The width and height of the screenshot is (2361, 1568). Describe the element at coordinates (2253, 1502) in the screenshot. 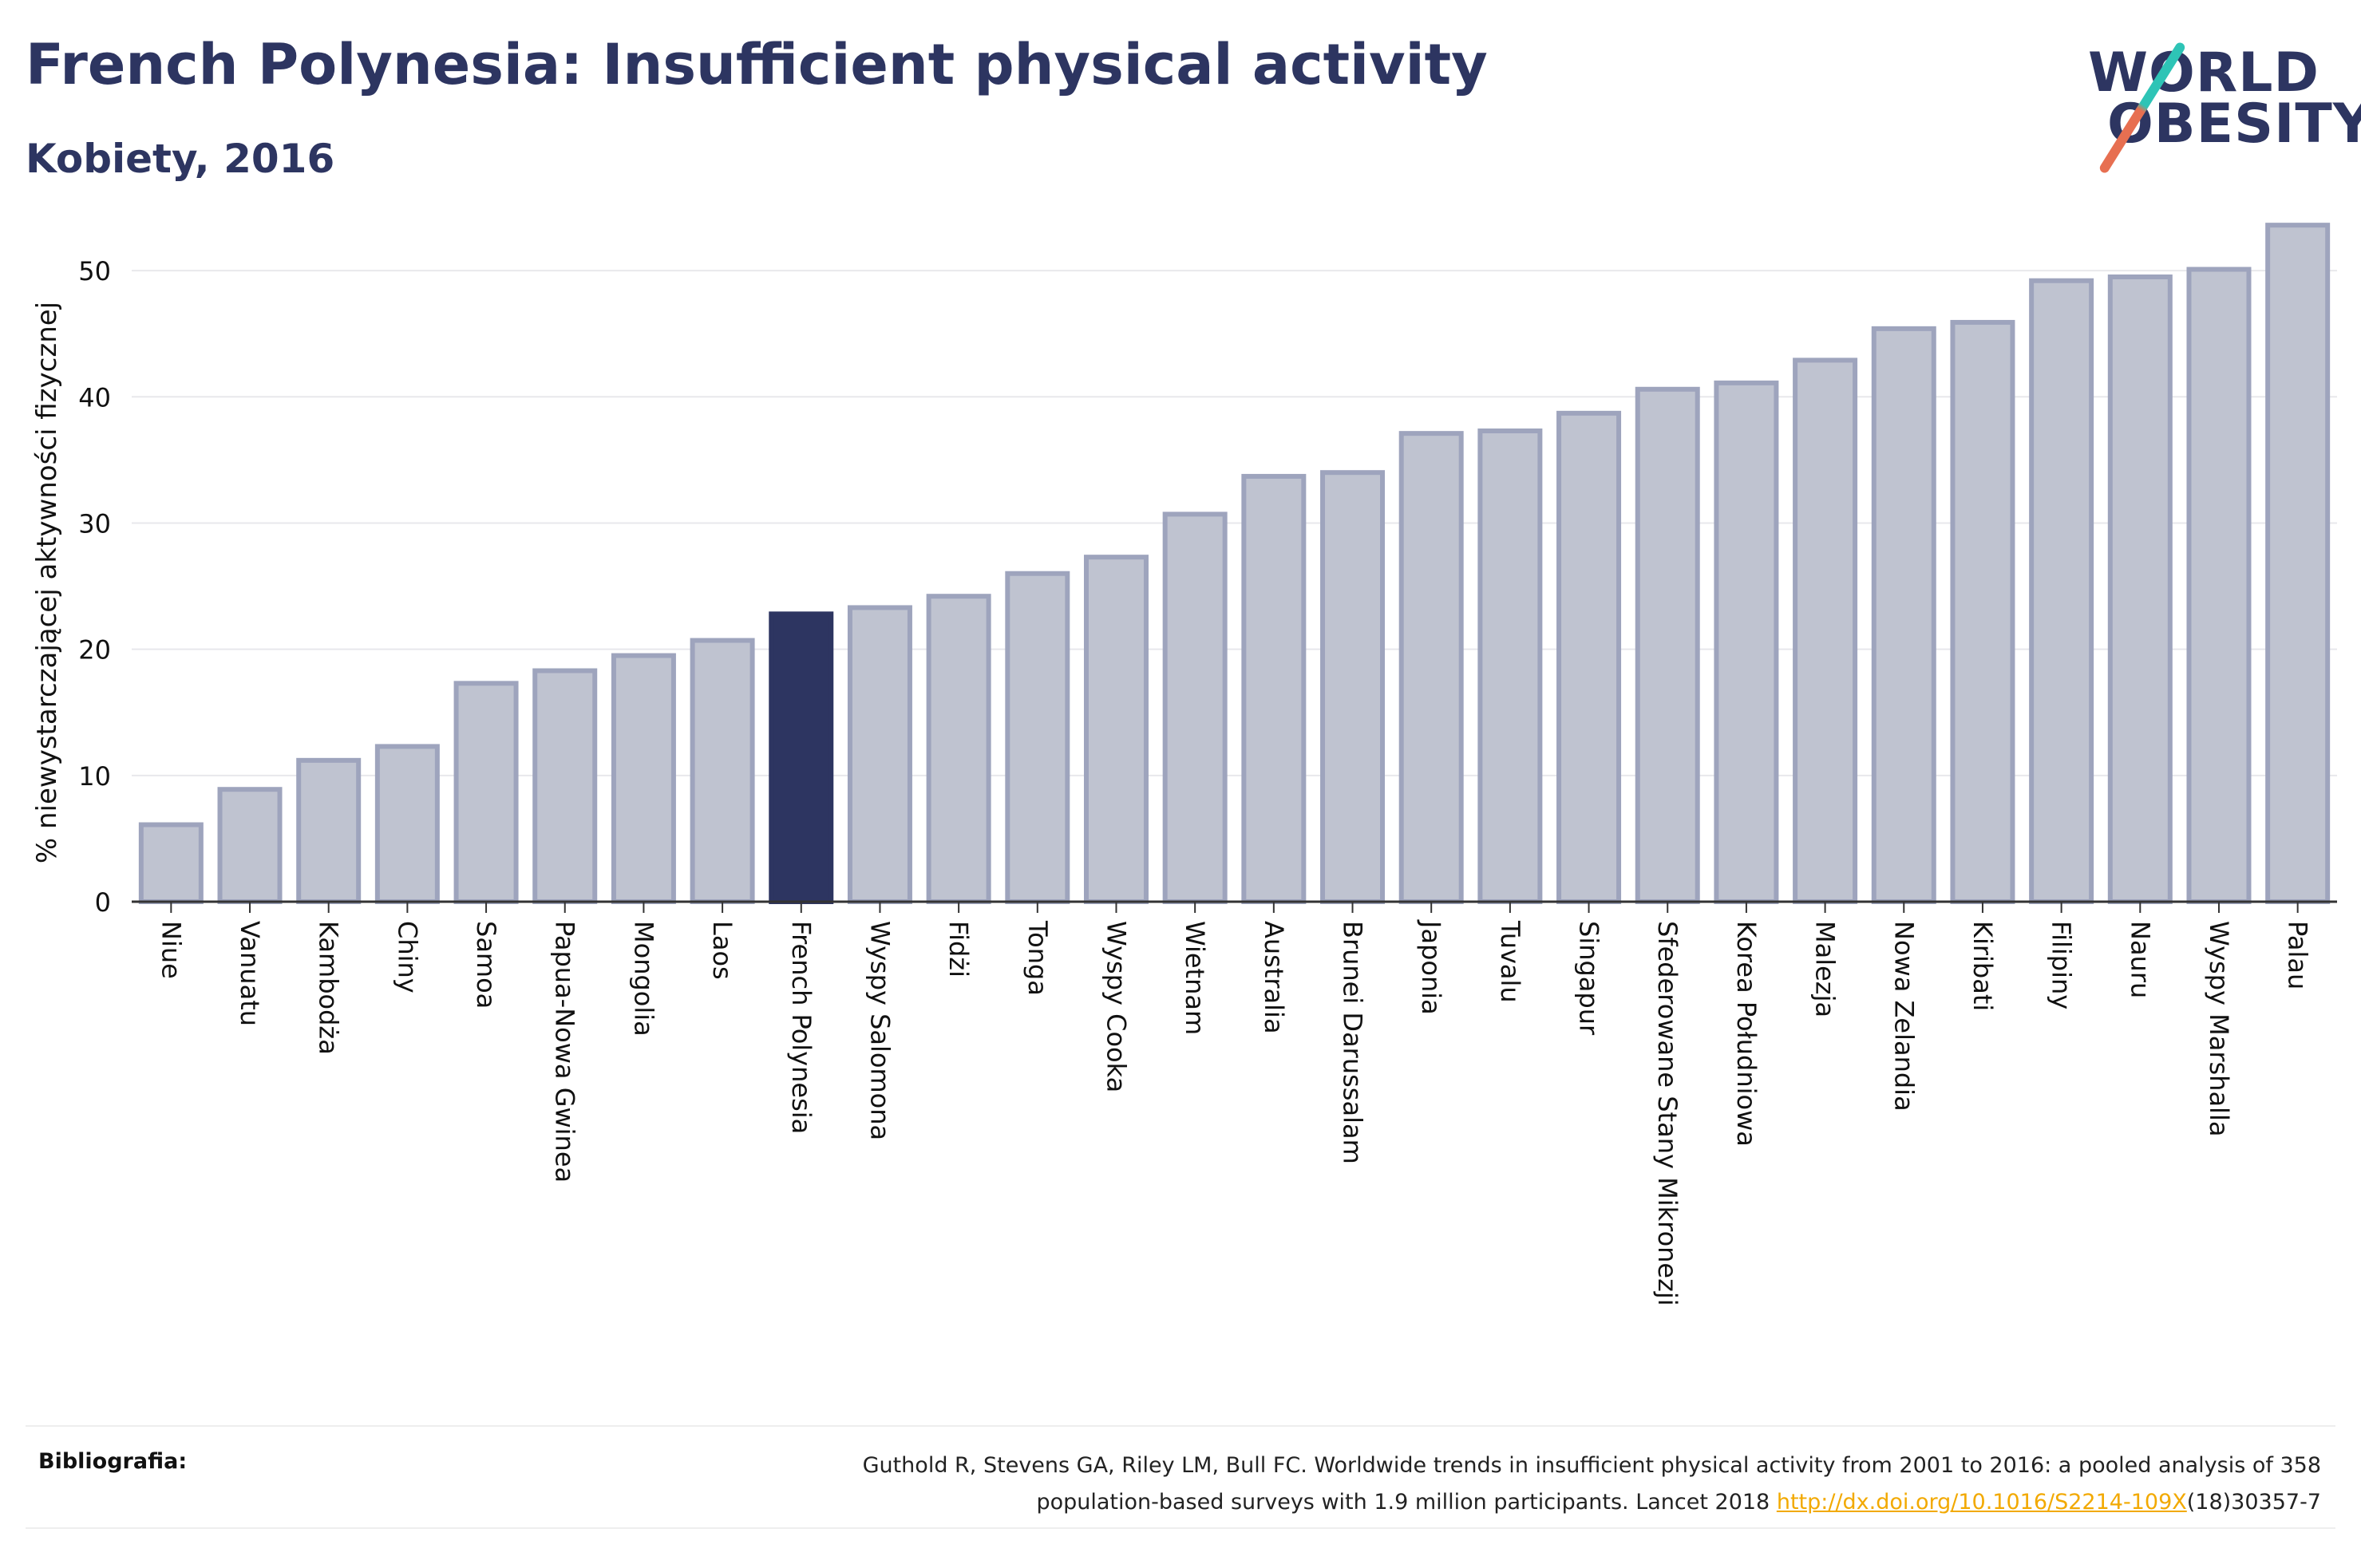

I see `citation-line-2-end: (18)30357-7` at that location.